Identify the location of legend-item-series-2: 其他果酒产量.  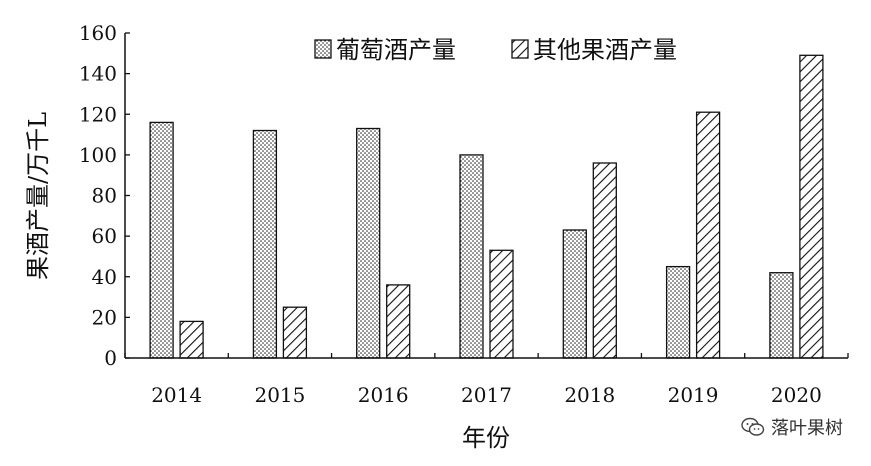
(594, 50).